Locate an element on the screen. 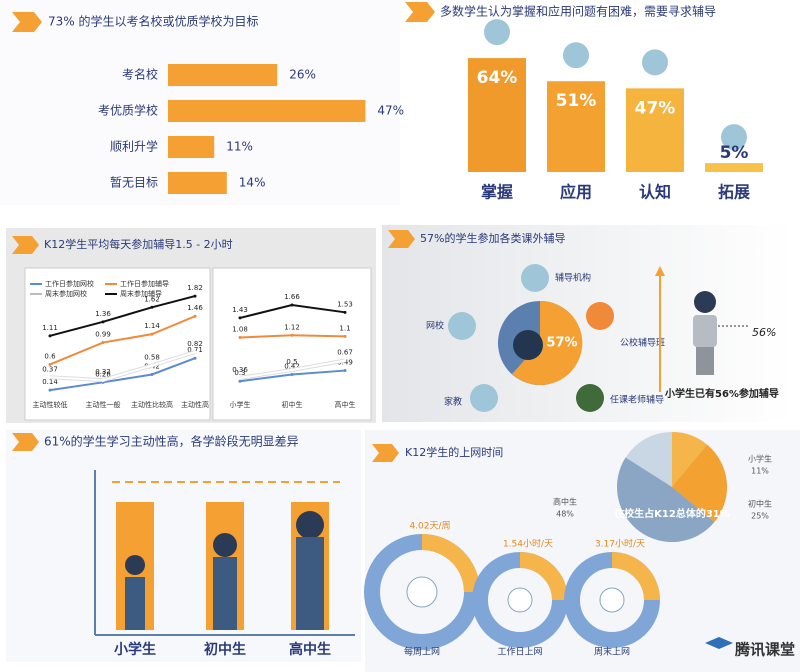 The width and height of the screenshot is (800, 672). value-label: 0.5 is located at coordinates (291, 362).